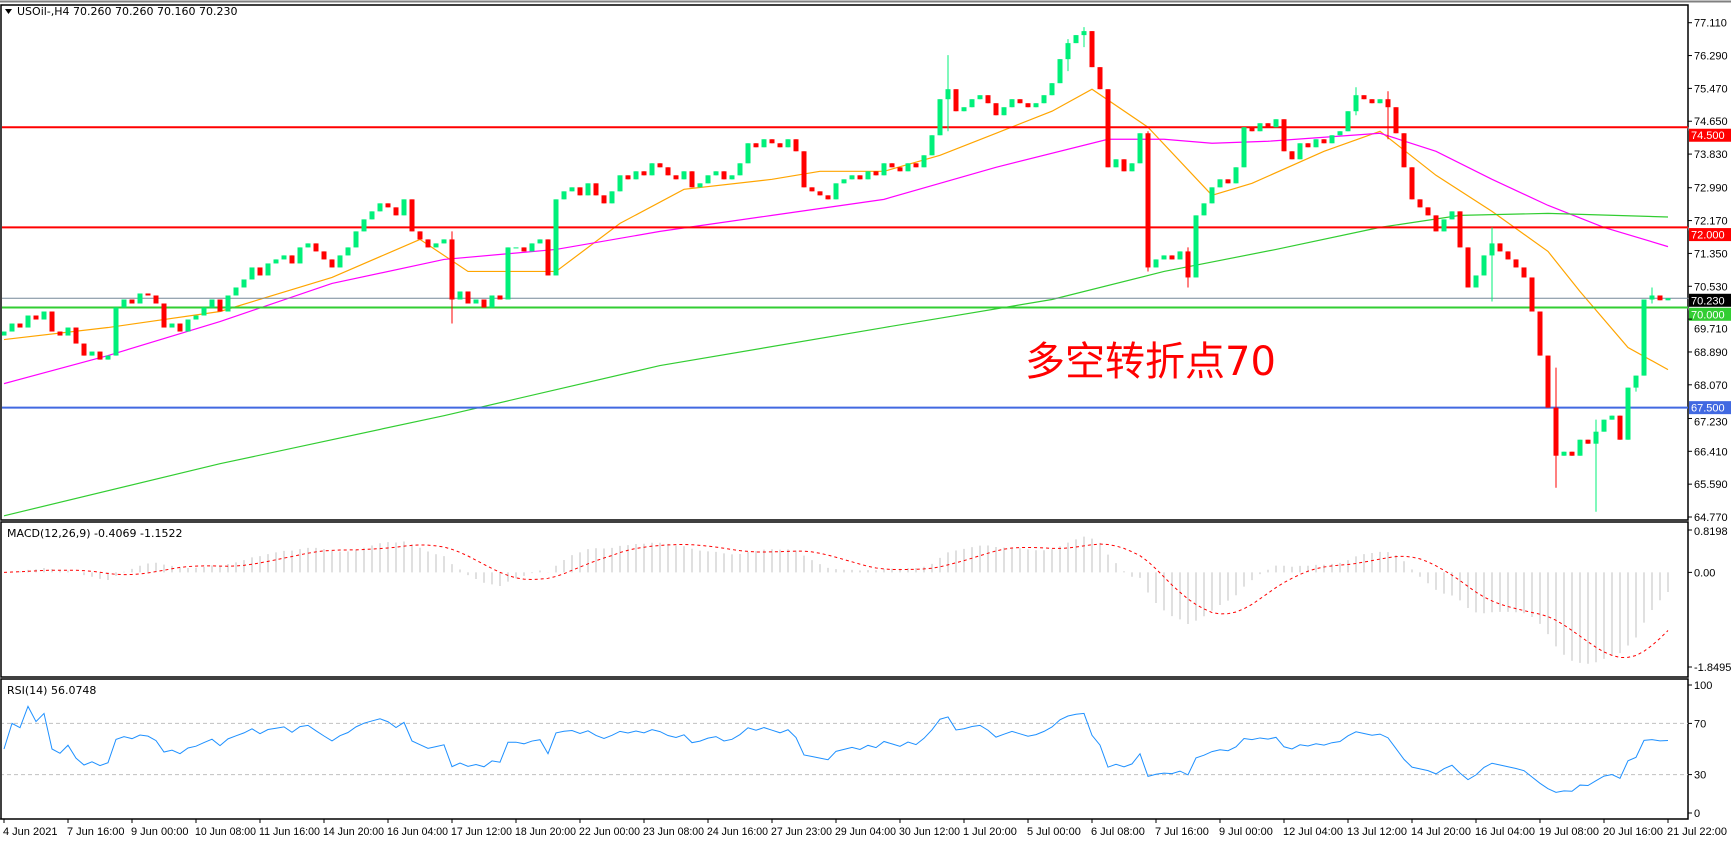  What do you see at coordinates (929, 832) in the screenshot?
I see `time-tick-label: 30 Jun 12:00` at bounding box center [929, 832].